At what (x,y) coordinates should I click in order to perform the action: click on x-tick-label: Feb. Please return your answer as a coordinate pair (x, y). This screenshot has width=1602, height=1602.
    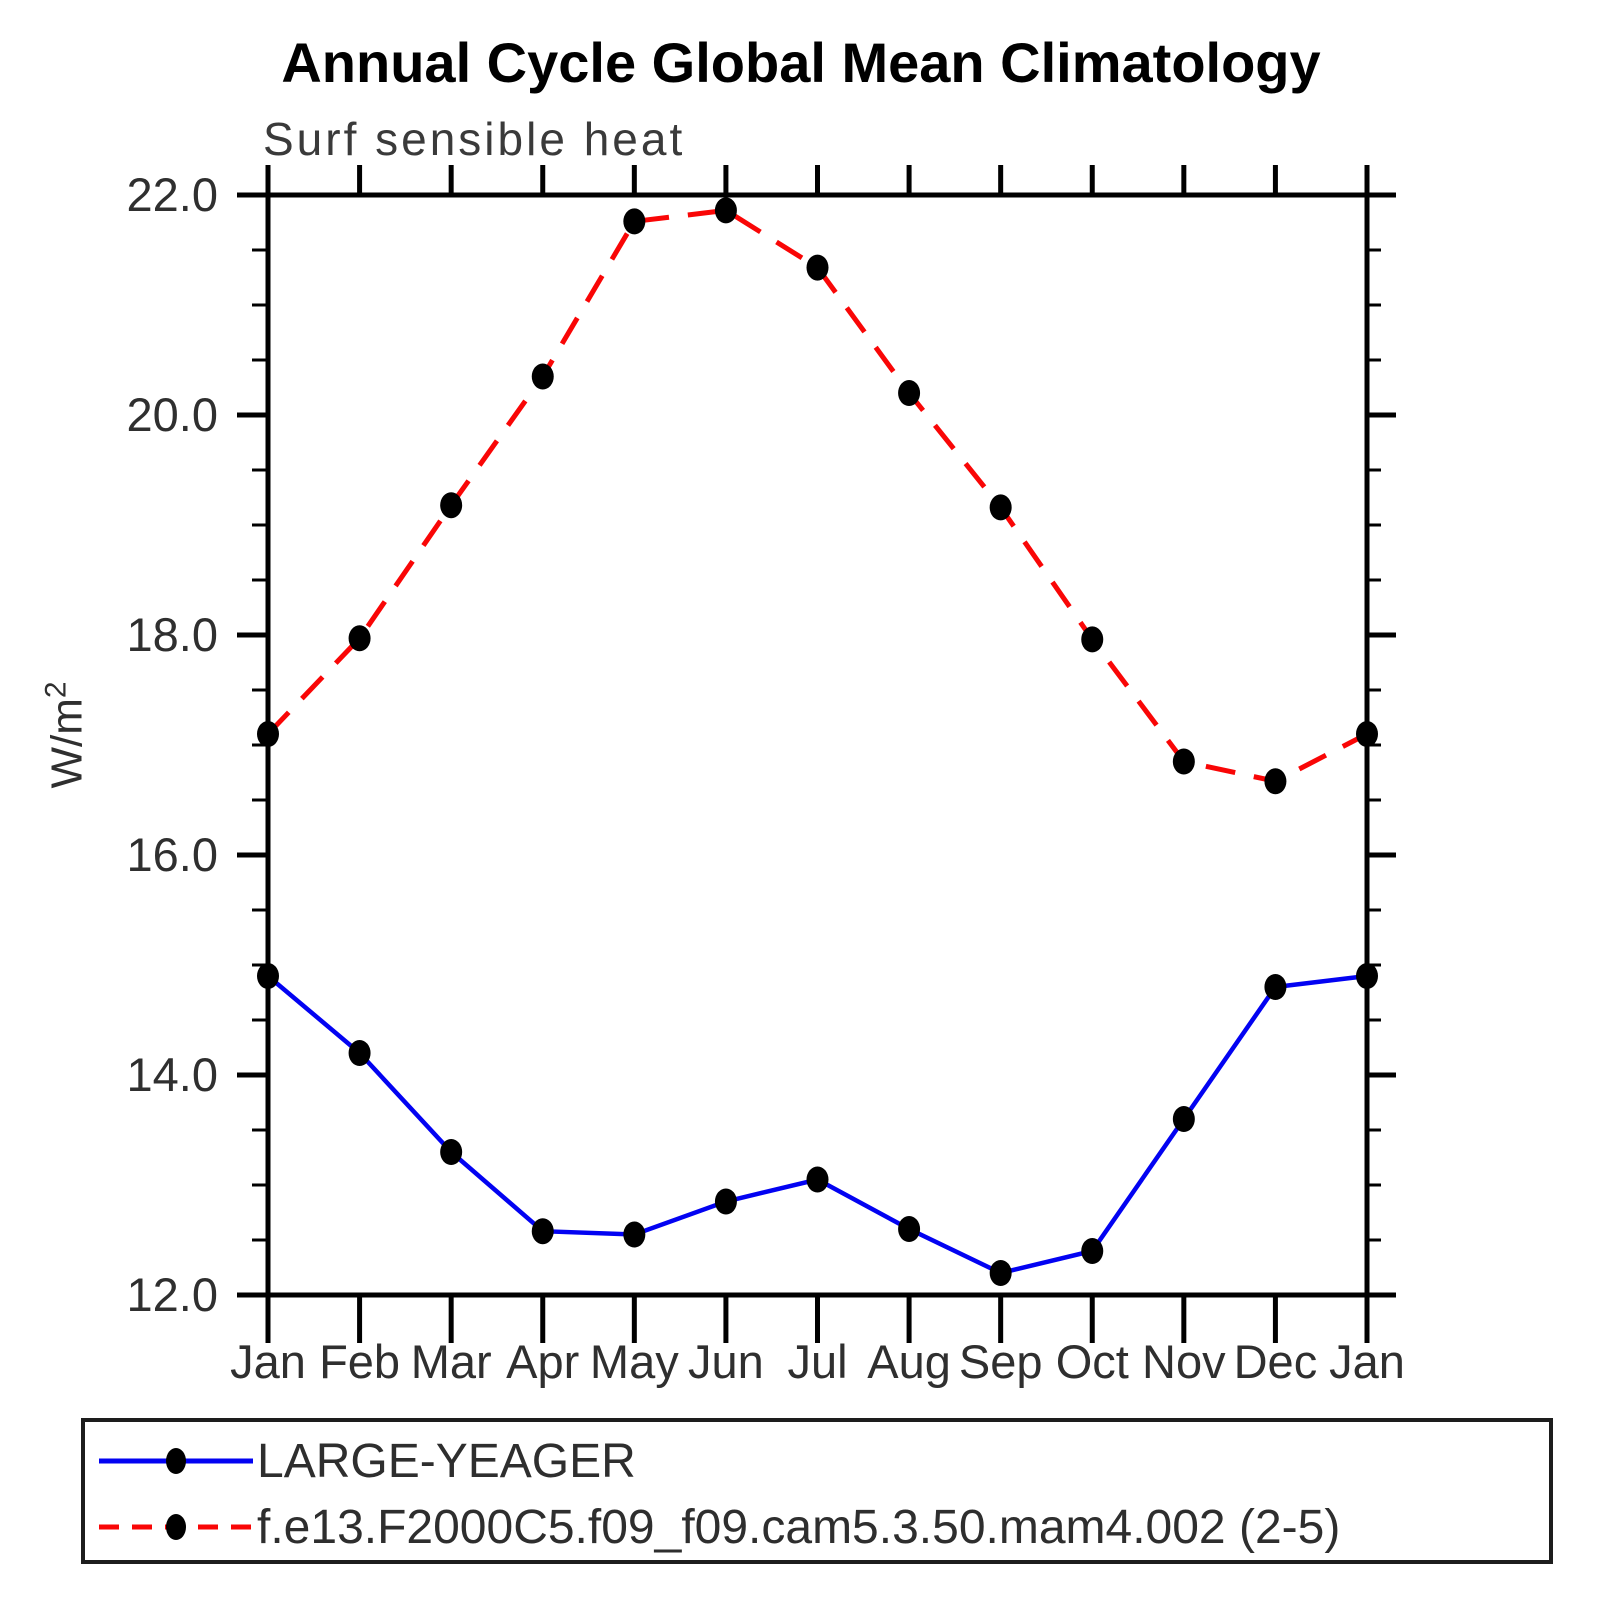
    Looking at the image, I should click on (359, 1361).